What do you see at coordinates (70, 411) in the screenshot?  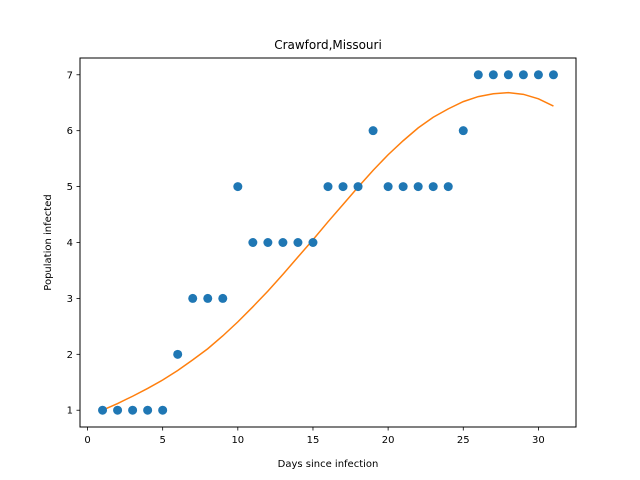 I see `y-tick-label: 1` at bounding box center [70, 411].